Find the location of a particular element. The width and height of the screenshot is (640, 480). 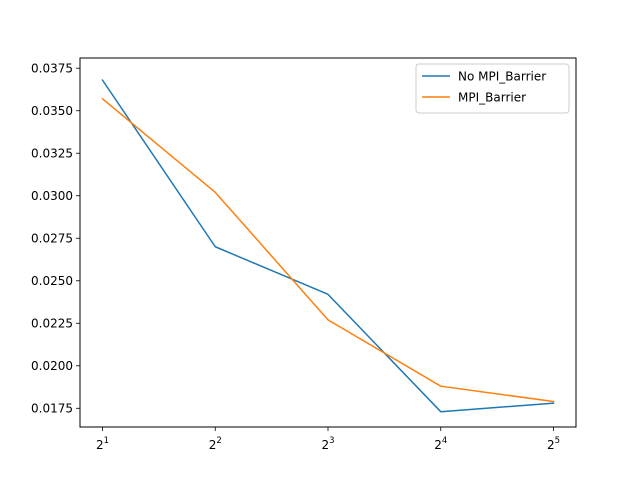

x-tick-exponent: 5 is located at coordinates (557, 441).